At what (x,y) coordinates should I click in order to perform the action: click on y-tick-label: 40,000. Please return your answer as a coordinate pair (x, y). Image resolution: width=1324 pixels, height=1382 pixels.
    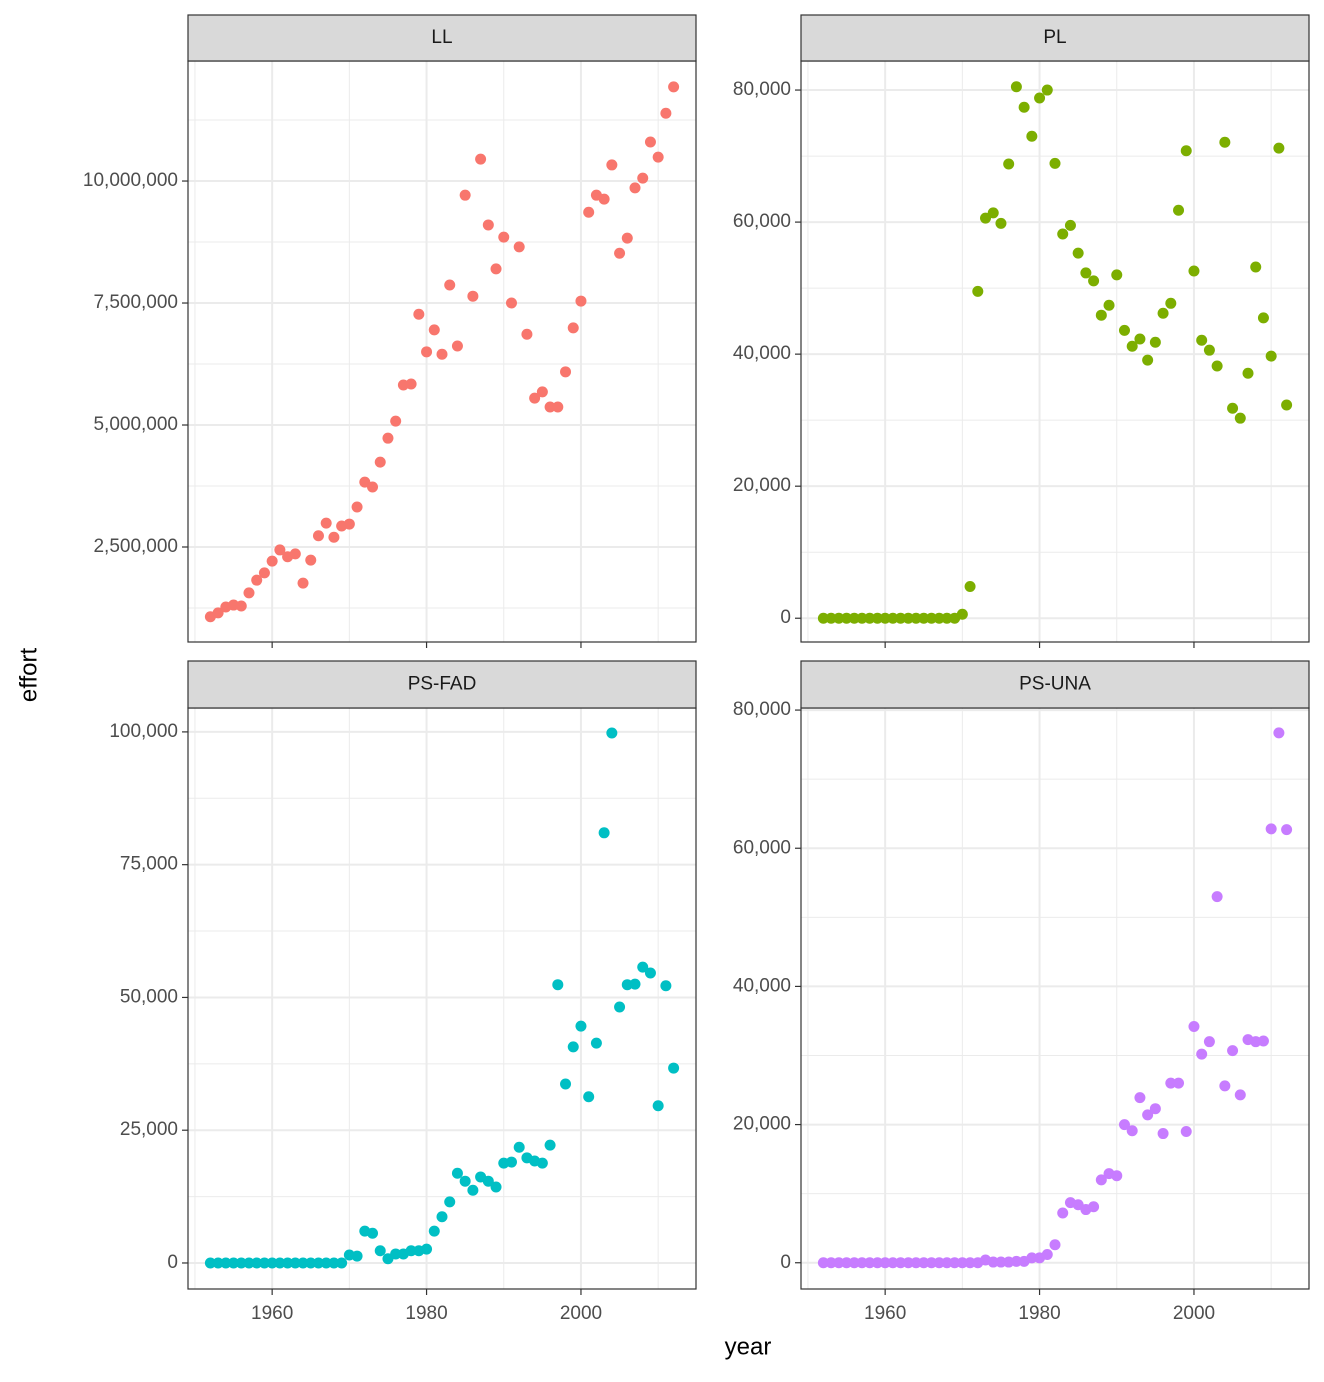
    Looking at the image, I should click on (762, 353).